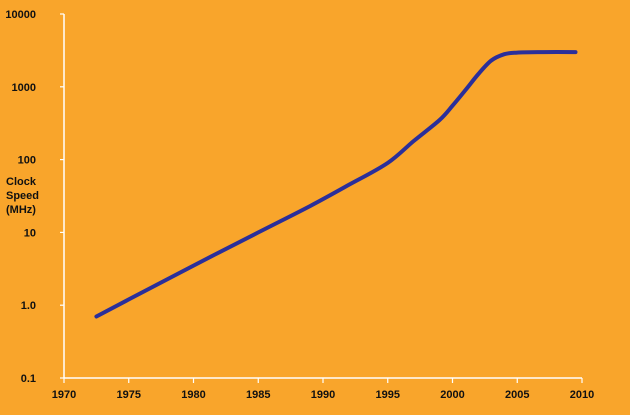 The height and width of the screenshot is (415, 630). I want to click on y-axis-label: Clock Speed (MHz), so click(22, 196).